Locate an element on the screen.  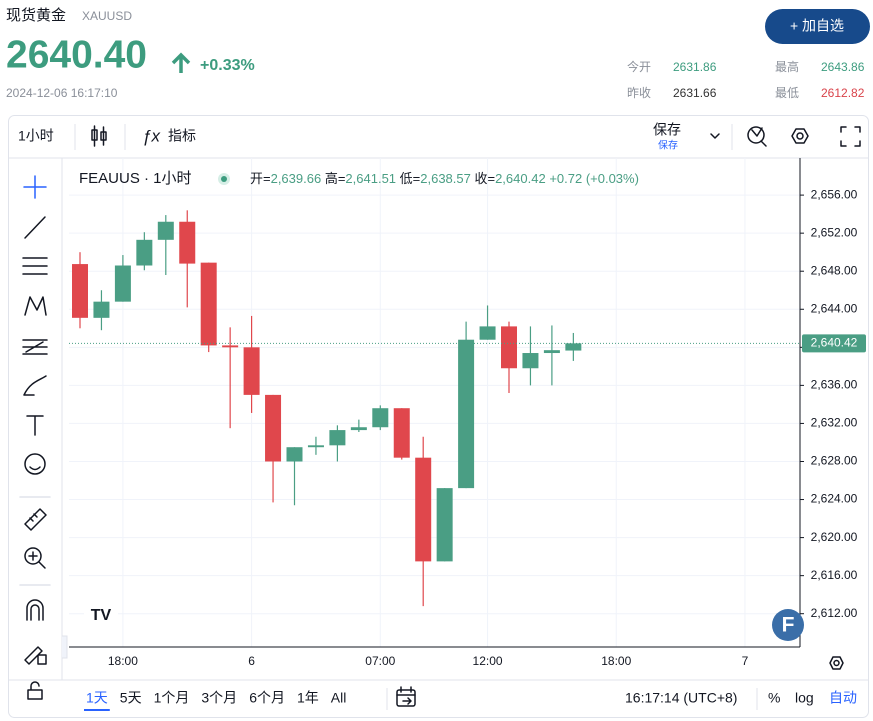
watchlist-button is located at coordinates (817, 26).